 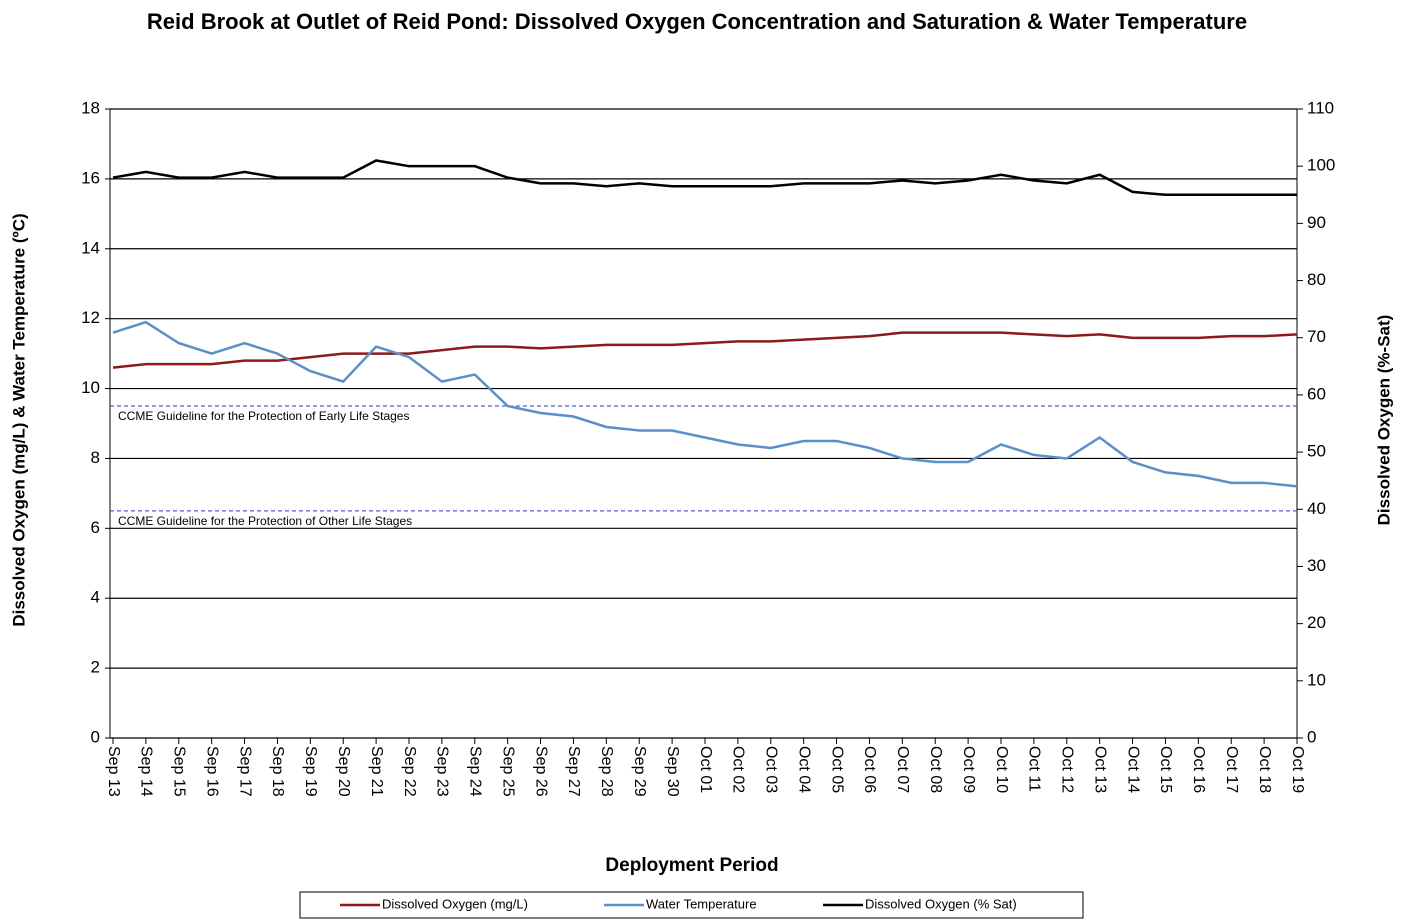 I want to click on y-tick-label: 6, so click(x=95, y=527).